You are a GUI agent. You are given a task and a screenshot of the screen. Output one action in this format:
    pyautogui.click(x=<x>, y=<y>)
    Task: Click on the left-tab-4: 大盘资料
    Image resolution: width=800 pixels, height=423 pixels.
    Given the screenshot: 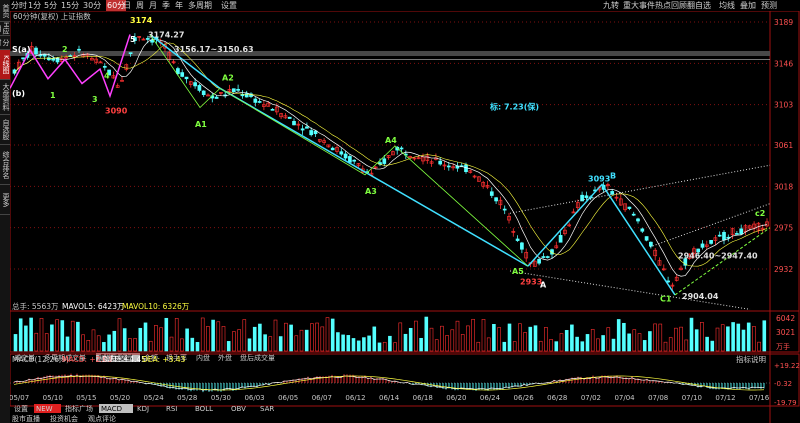 What is the action you would take?
    pyautogui.click(x=5, y=97)
    